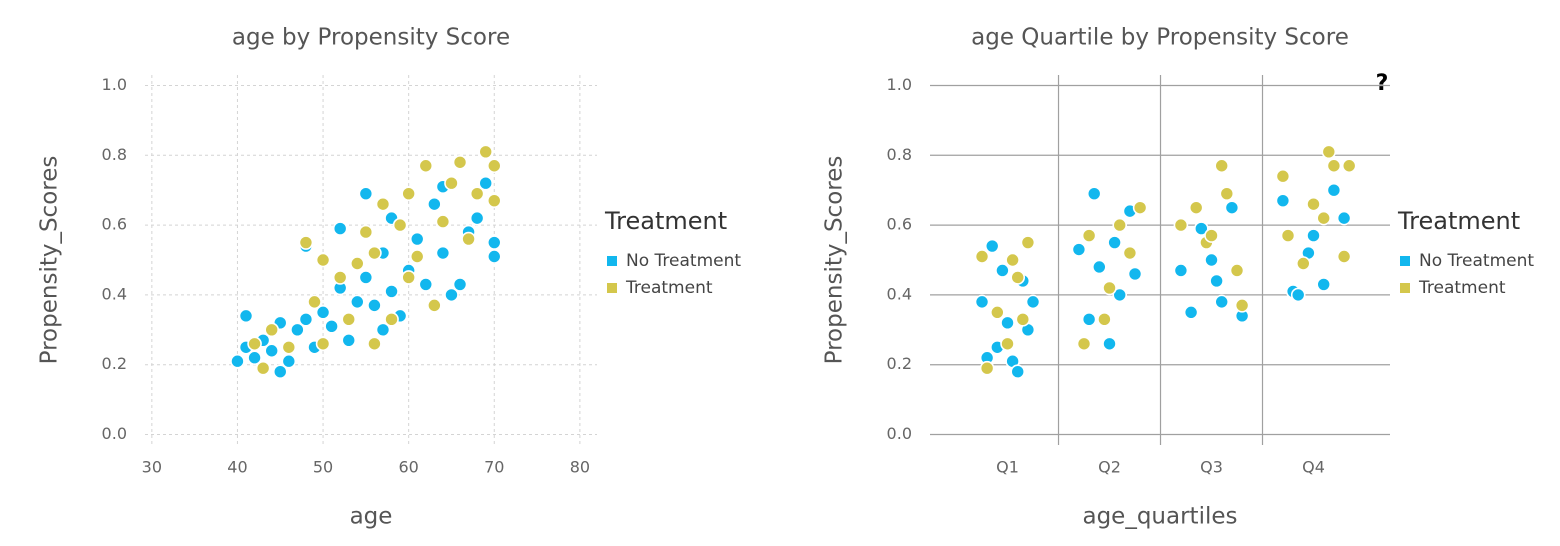  Describe the element at coordinates (371, 517) in the screenshot. I see `x-axis-label: age` at that location.